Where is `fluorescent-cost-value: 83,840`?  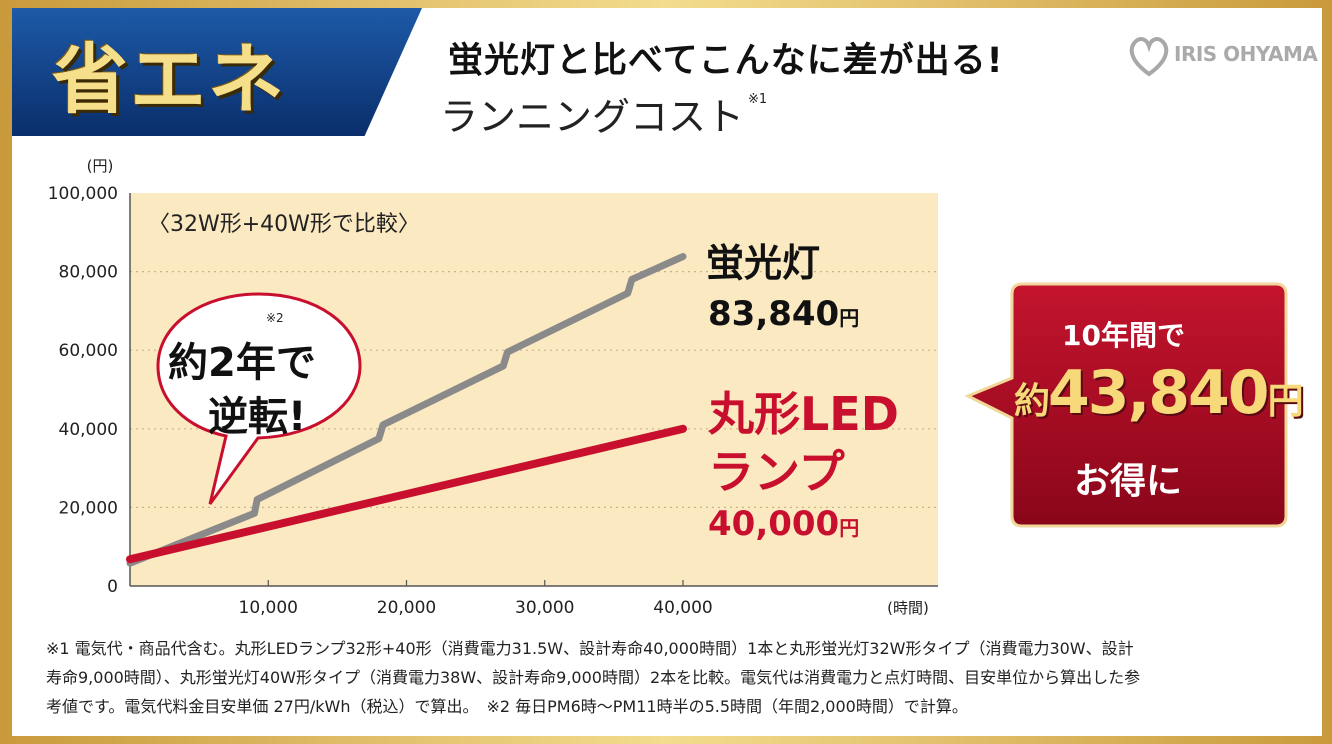
fluorescent-cost-value: 83,840 is located at coordinates (774, 314).